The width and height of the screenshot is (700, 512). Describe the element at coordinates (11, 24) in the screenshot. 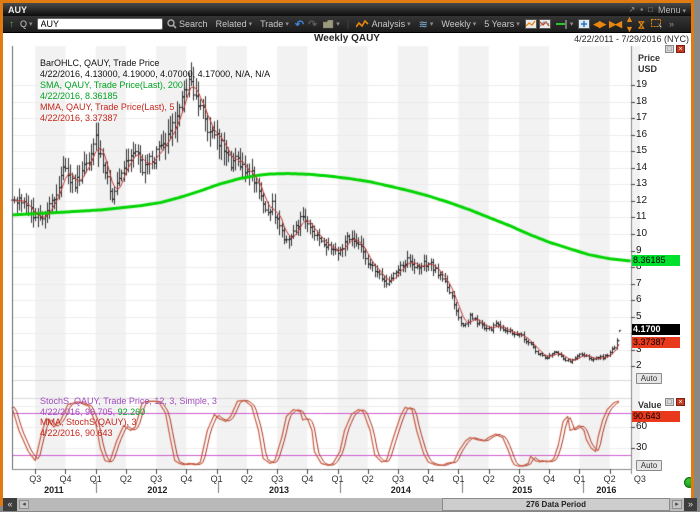

I see `symbol-up-icon: ↑` at that location.